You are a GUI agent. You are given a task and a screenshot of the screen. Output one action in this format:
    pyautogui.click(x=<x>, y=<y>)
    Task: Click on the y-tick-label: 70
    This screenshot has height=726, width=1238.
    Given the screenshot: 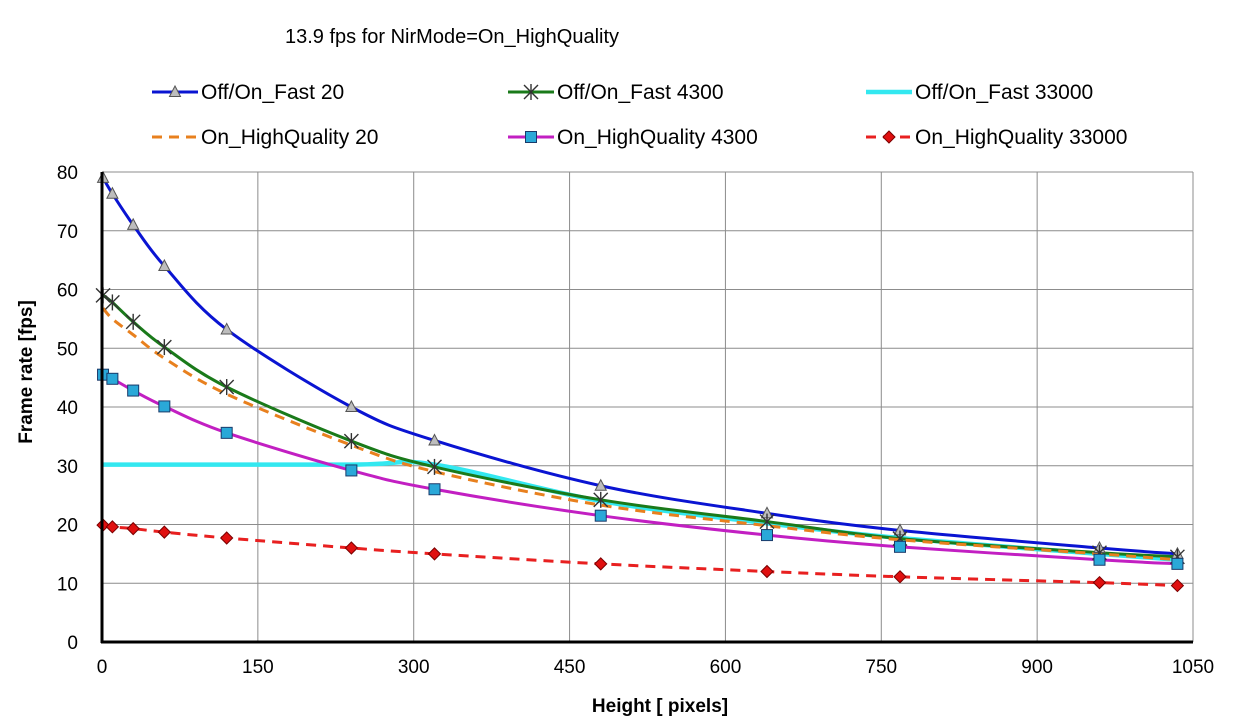 What is the action you would take?
    pyautogui.click(x=67, y=232)
    